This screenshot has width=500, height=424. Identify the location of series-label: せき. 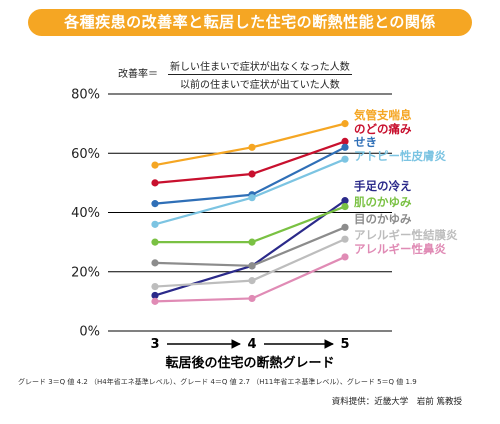
(365, 142).